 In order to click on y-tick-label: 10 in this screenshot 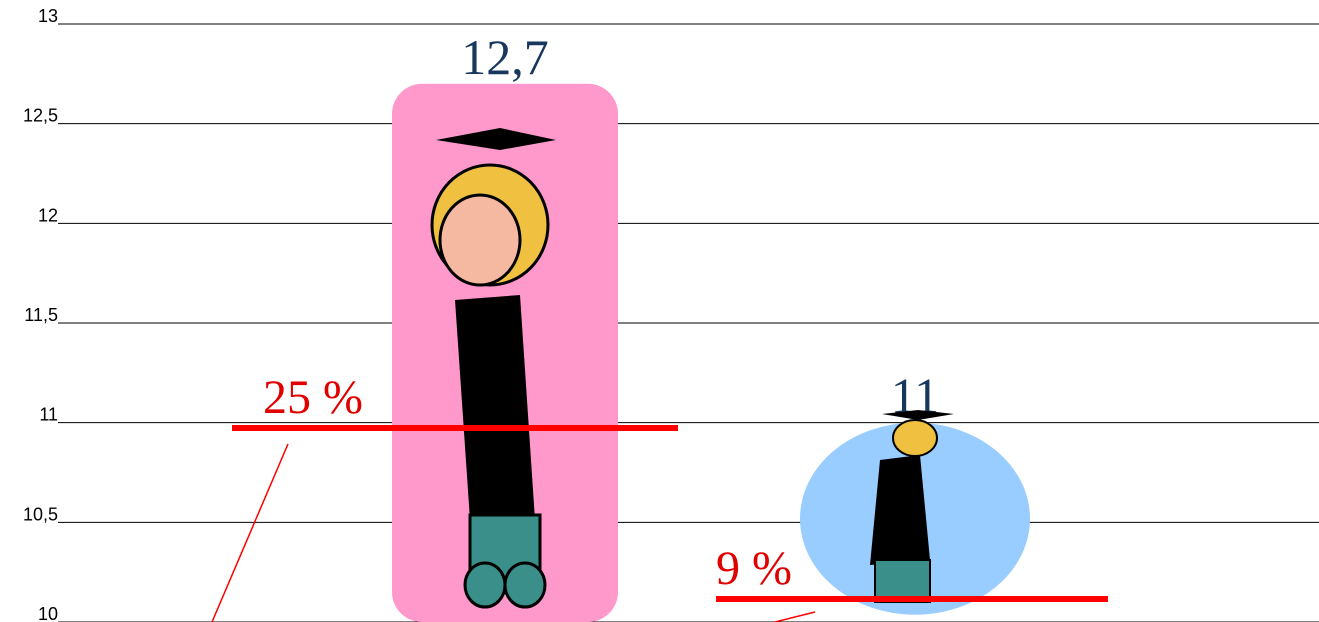, I will do `click(48, 613)`.